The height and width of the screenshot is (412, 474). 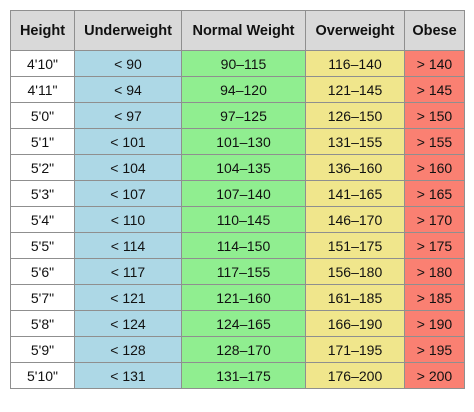 What do you see at coordinates (355, 349) in the screenshot?
I see `overweight-cell: 171–195` at bounding box center [355, 349].